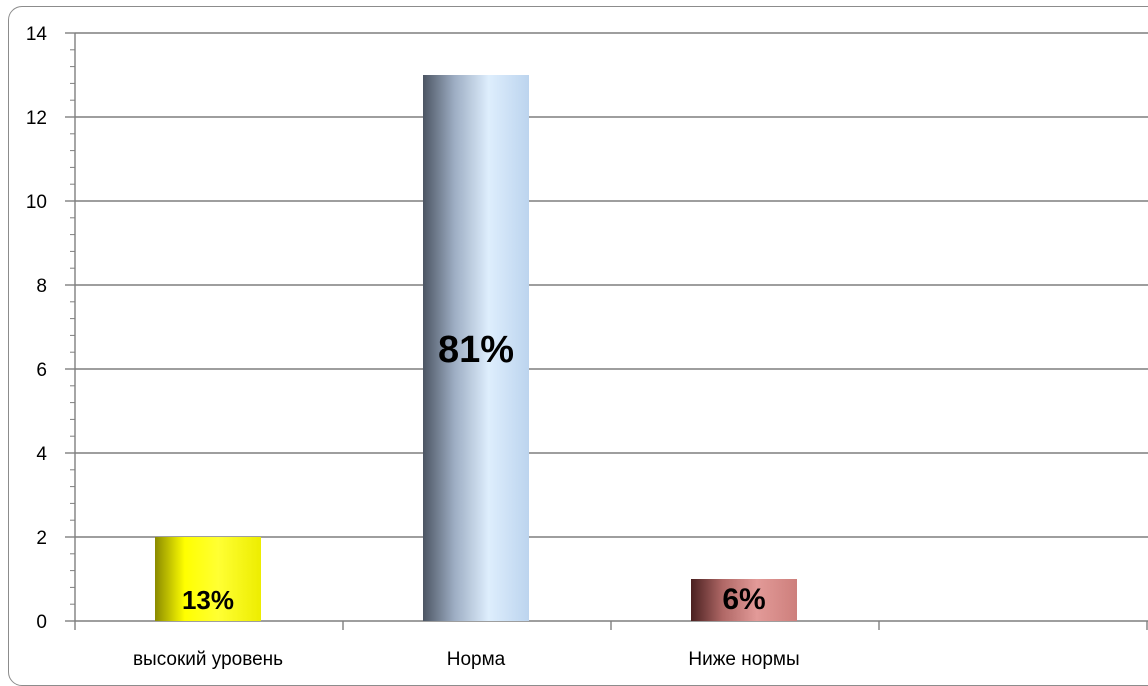  I want to click on y-tick-label: 6, so click(41, 370).